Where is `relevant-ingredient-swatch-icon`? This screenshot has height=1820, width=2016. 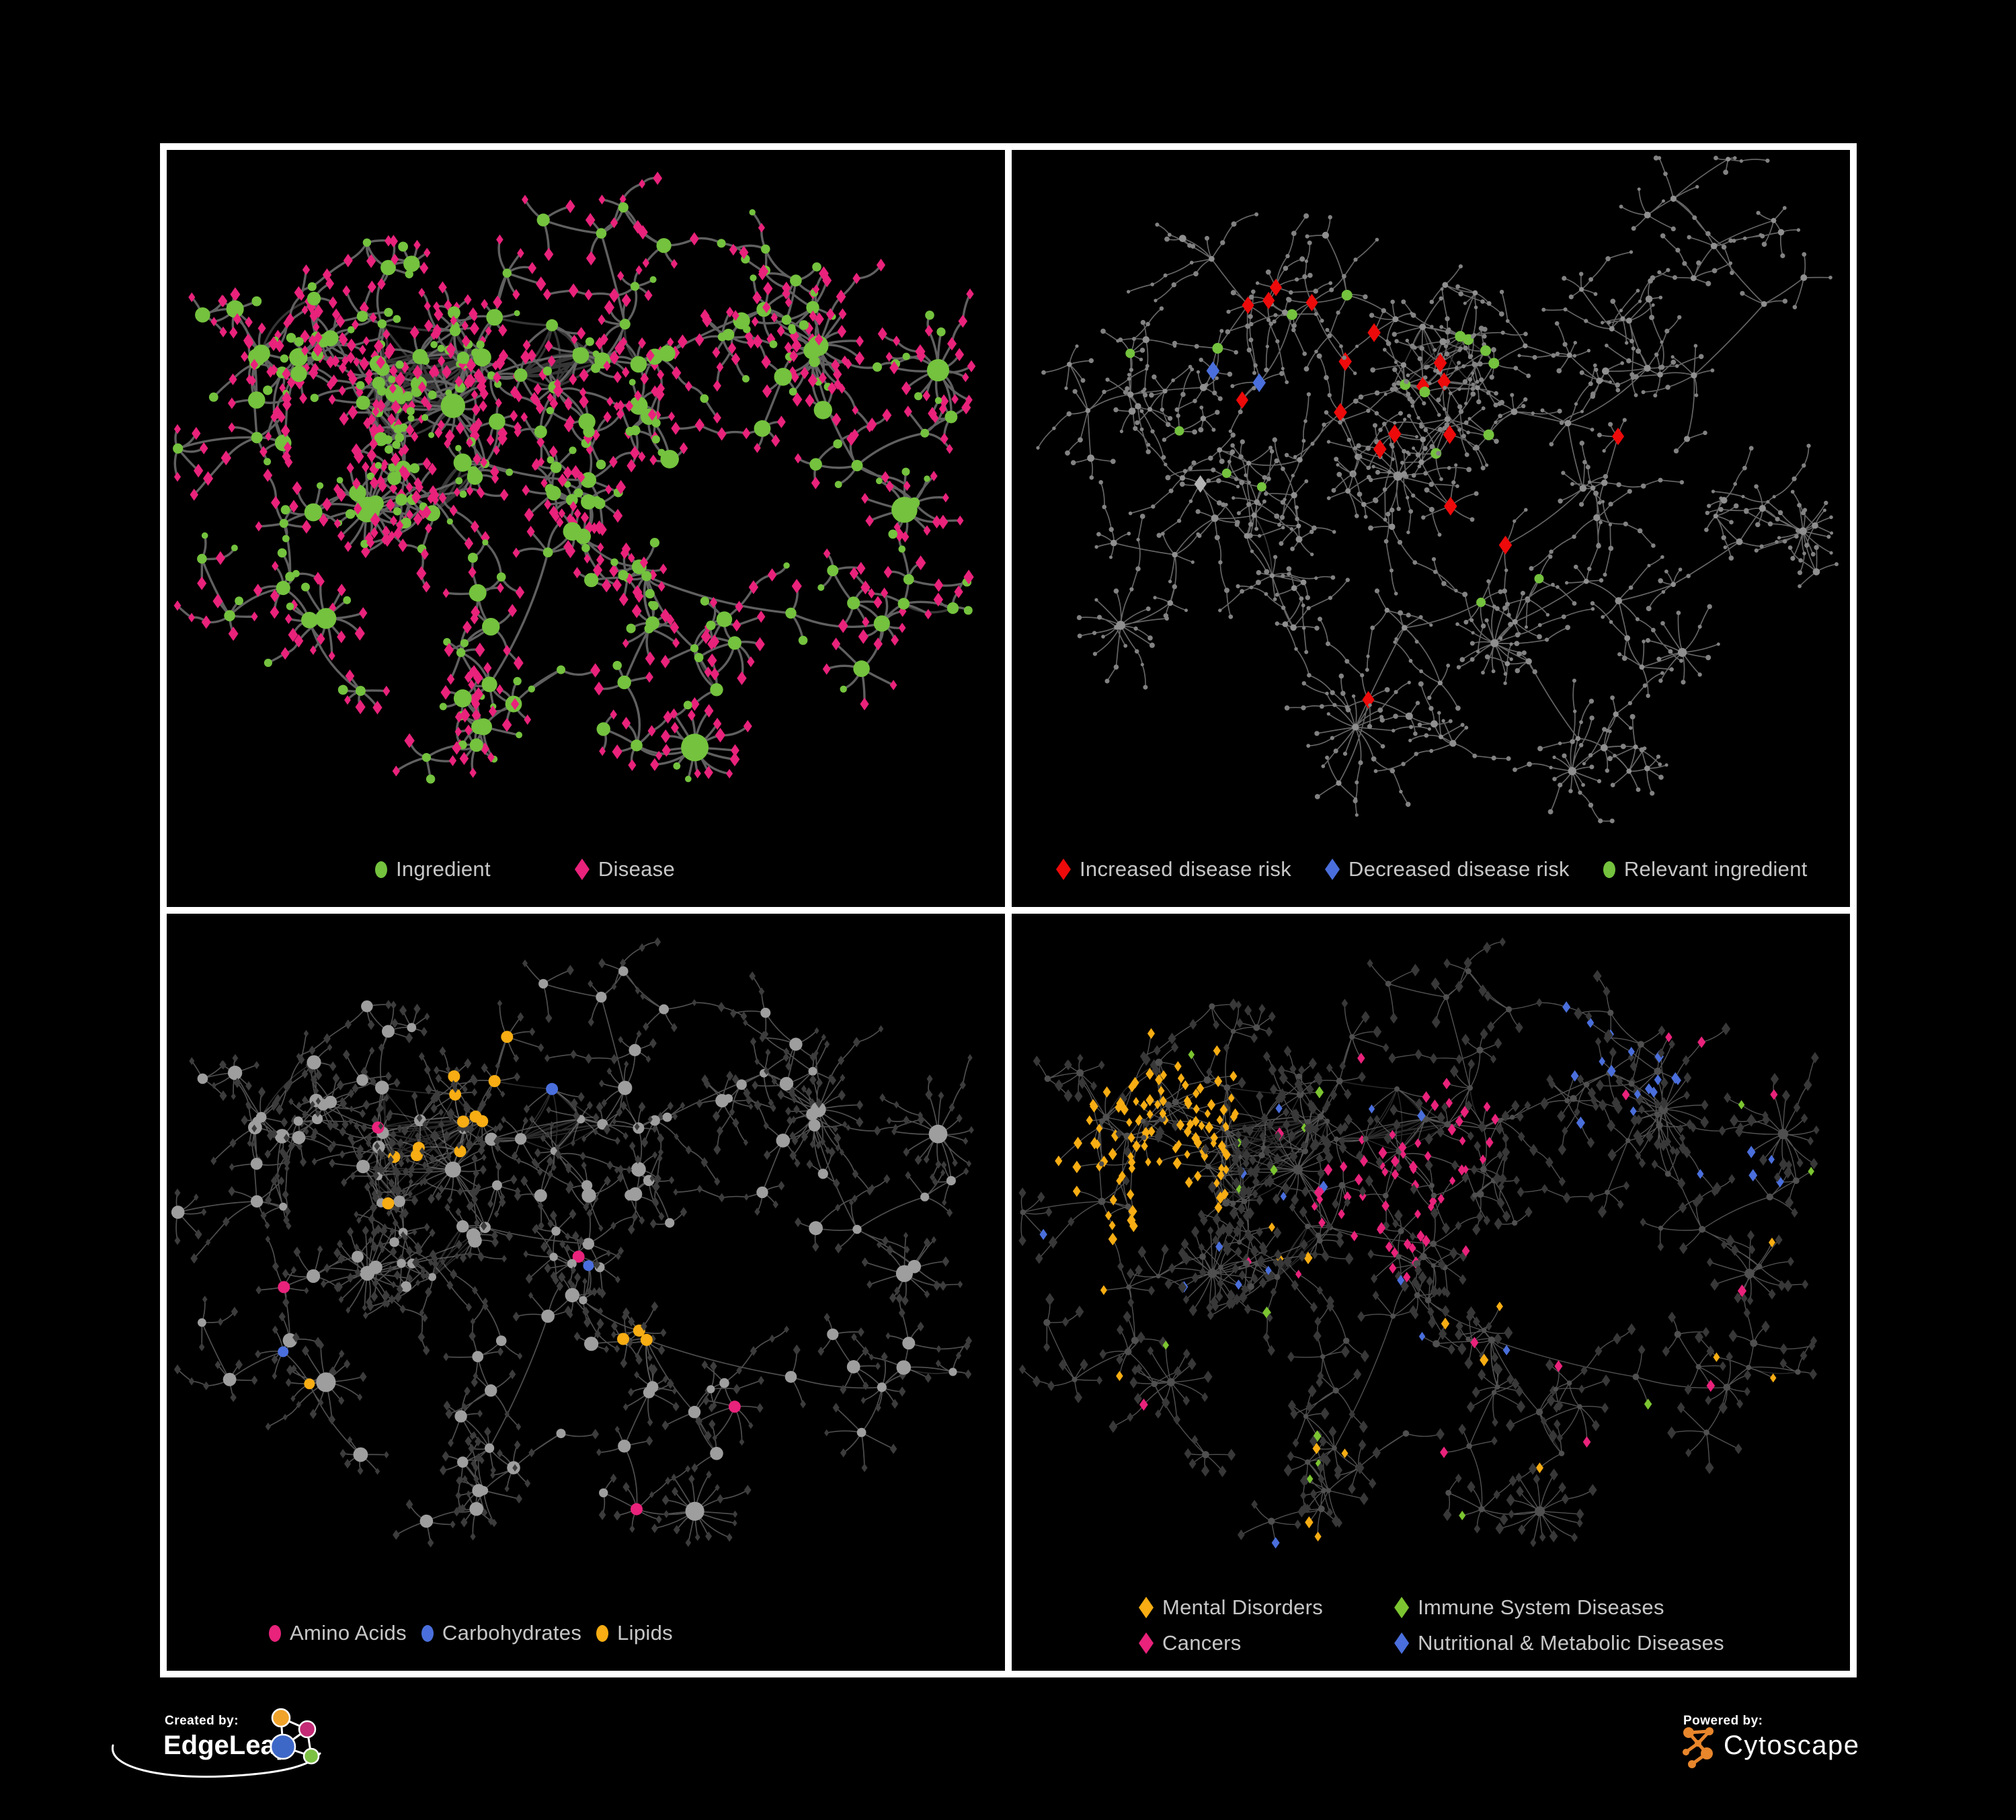
relevant-ingredient-swatch-icon is located at coordinates (1609, 869).